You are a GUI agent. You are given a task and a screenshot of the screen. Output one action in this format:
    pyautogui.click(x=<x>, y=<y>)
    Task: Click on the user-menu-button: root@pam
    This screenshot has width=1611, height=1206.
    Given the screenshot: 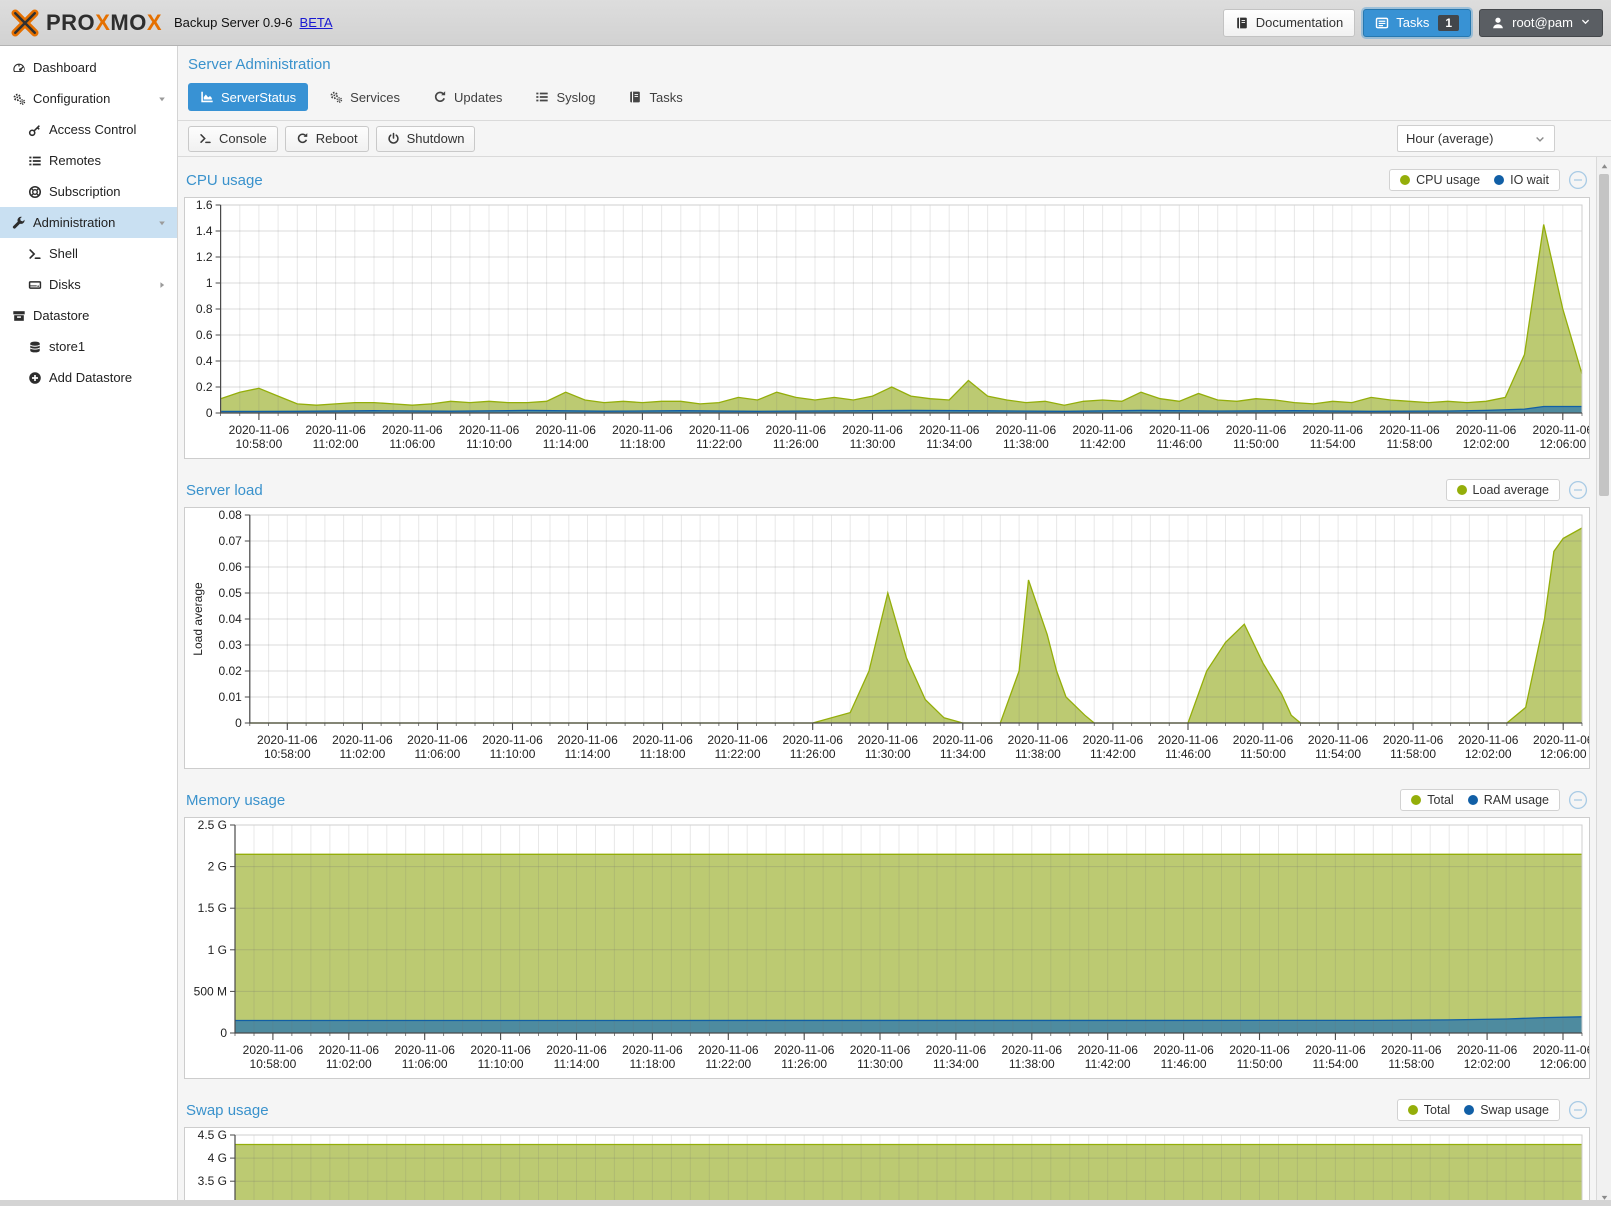 What is the action you would take?
    pyautogui.click(x=1541, y=22)
    